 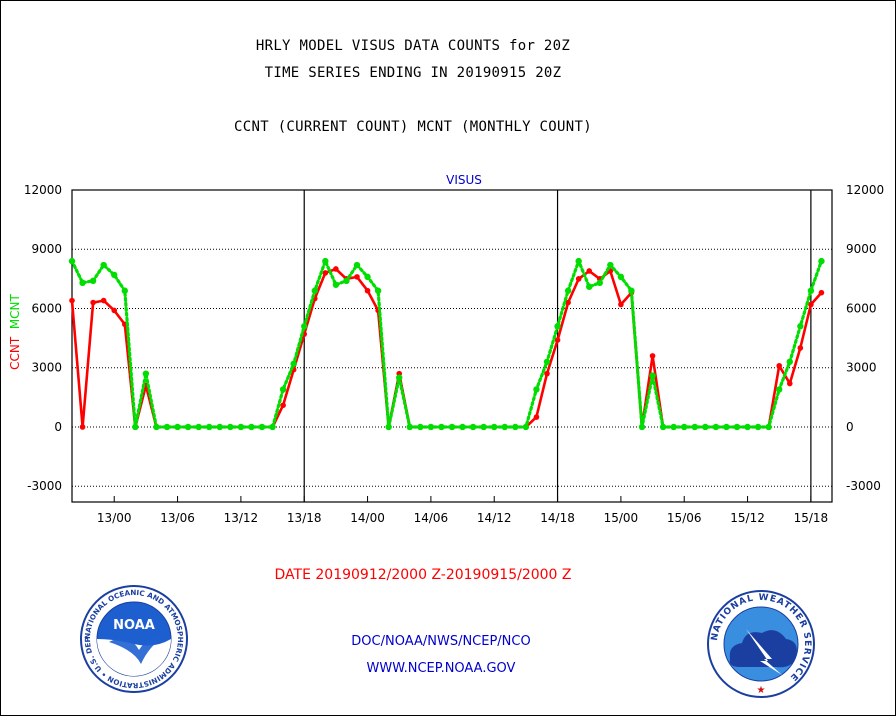 What do you see at coordinates (557, 518) in the screenshot?
I see `x-tick-label: 14/18` at bounding box center [557, 518].